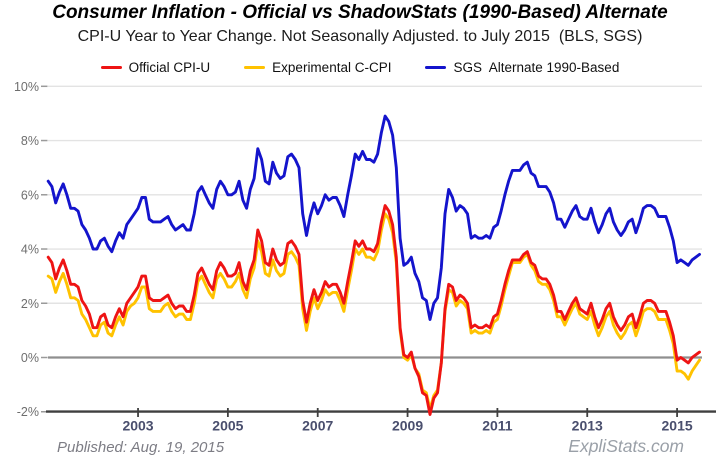 The height and width of the screenshot is (461, 720). What do you see at coordinates (137, 426) in the screenshot?
I see `x-tick-label: 2003` at bounding box center [137, 426].